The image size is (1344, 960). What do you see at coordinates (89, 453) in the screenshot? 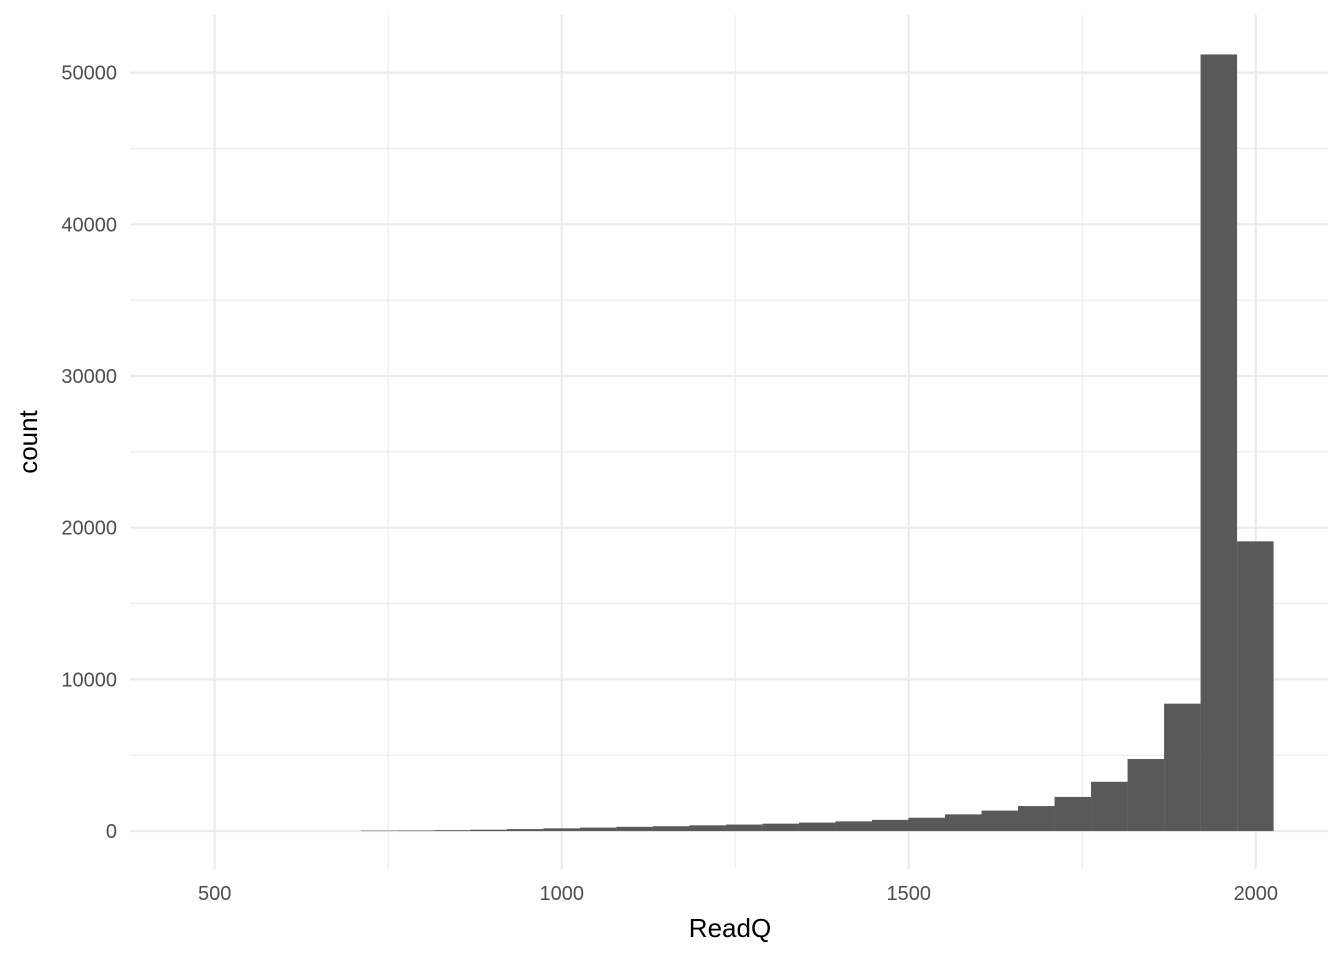
I see `y-axis-tick-labels: 0 10000 20000 30000 40000 50000` at bounding box center [89, 453].